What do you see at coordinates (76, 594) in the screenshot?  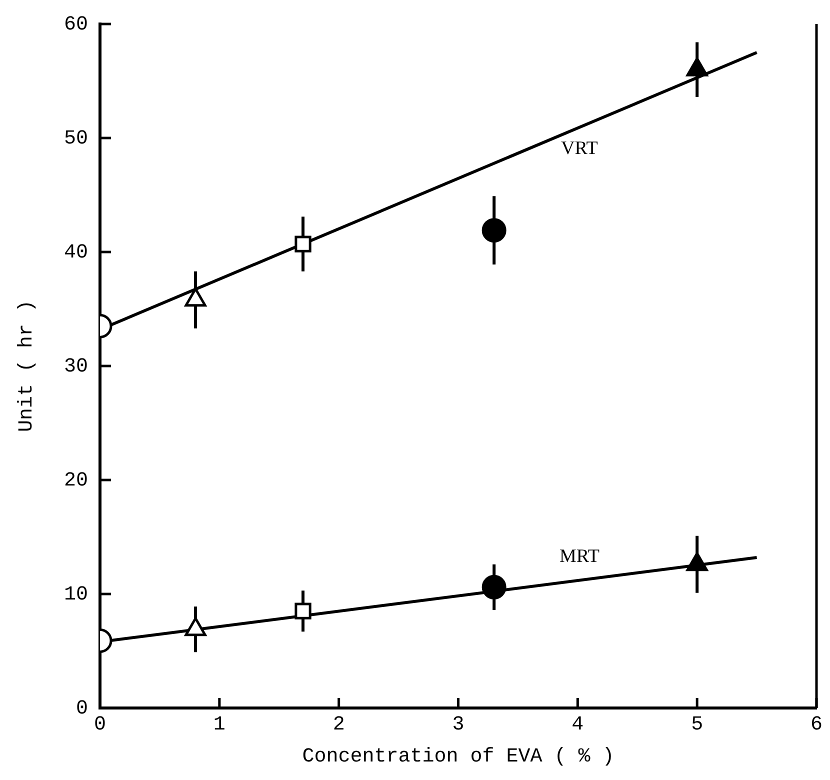 I see `y-tick-label: 10` at bounding box center [76, 594].